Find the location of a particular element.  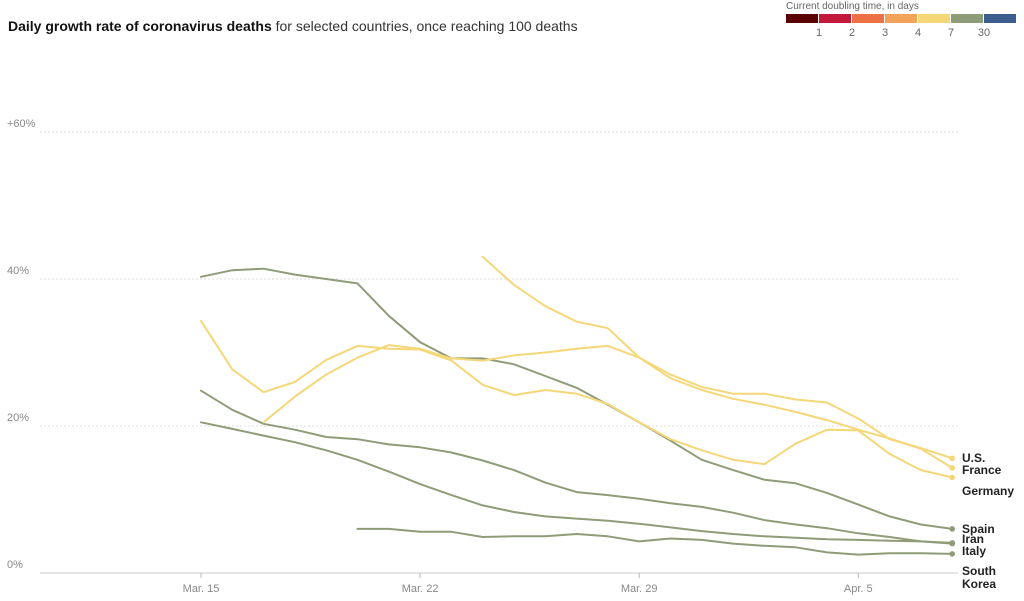

legend-swatches is located at coordinates (903, 18).